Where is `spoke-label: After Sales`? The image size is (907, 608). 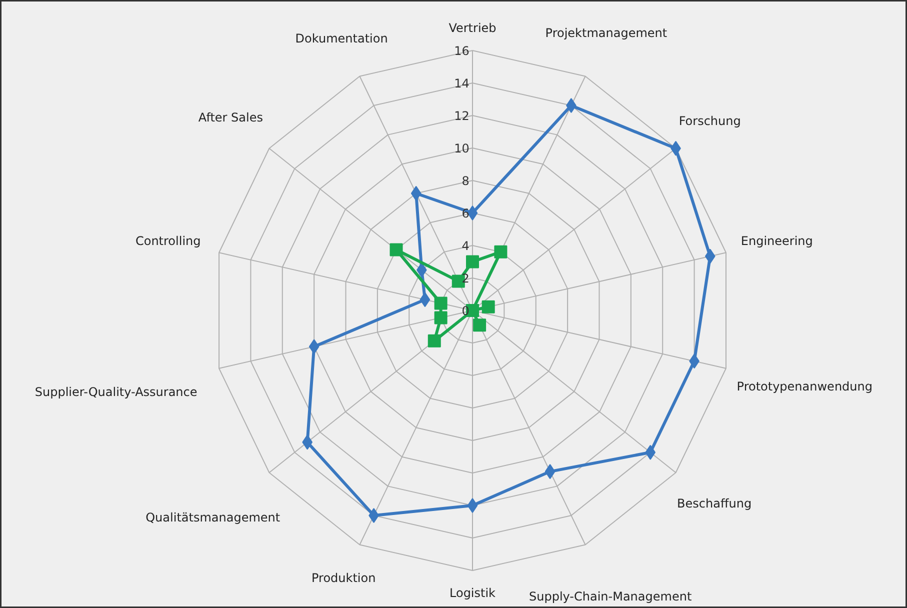 spoke-label: After Sales is located at coordinates (230, 117).